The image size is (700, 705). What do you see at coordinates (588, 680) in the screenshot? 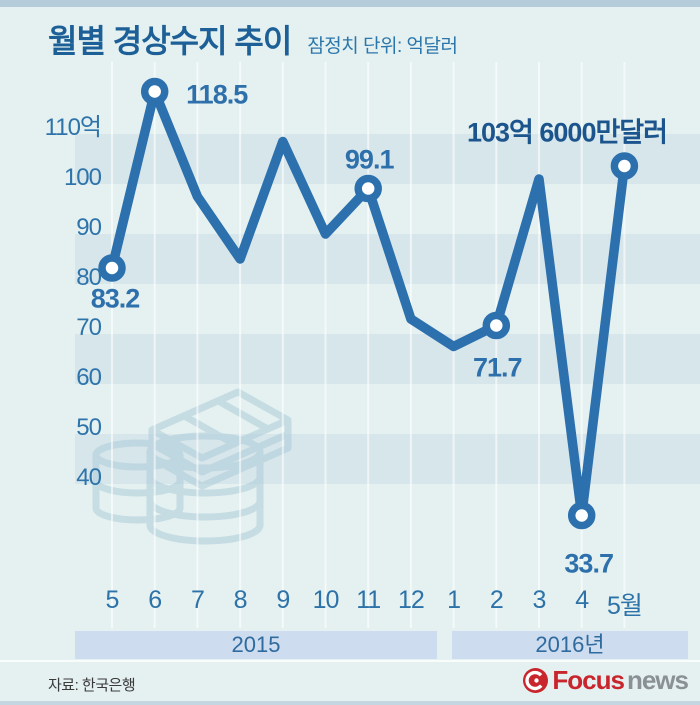
I see `logo-brand-text: Focus` at bounding box center [588, 680].